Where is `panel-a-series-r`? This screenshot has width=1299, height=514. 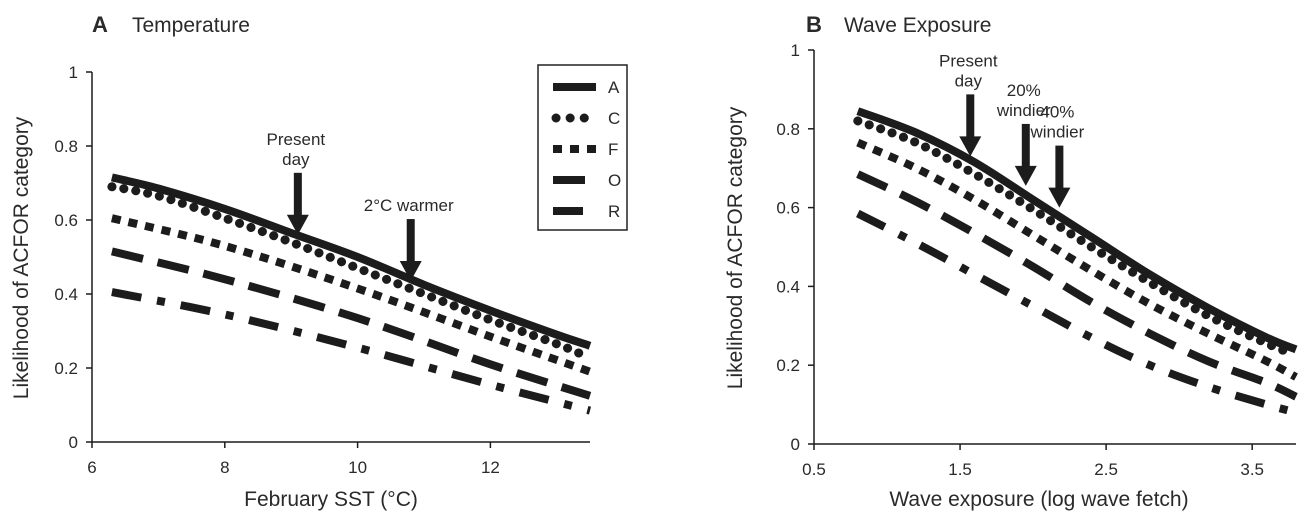 panel-a-series-r is located at coordinates (351, 351).